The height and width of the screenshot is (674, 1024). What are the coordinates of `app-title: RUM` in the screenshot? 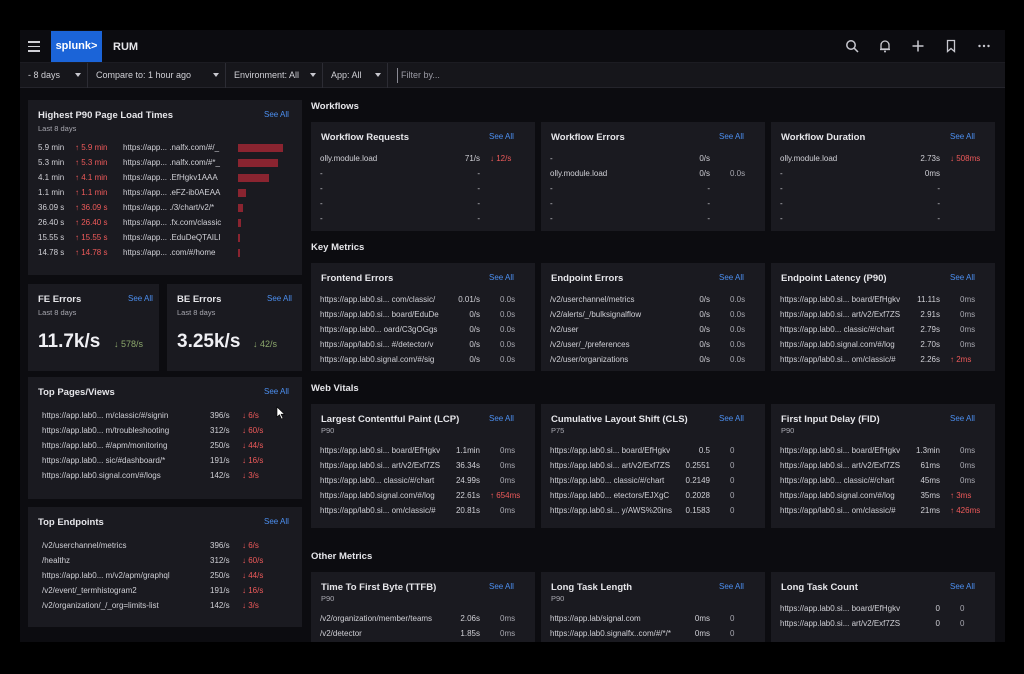 It's located at (126, 47).